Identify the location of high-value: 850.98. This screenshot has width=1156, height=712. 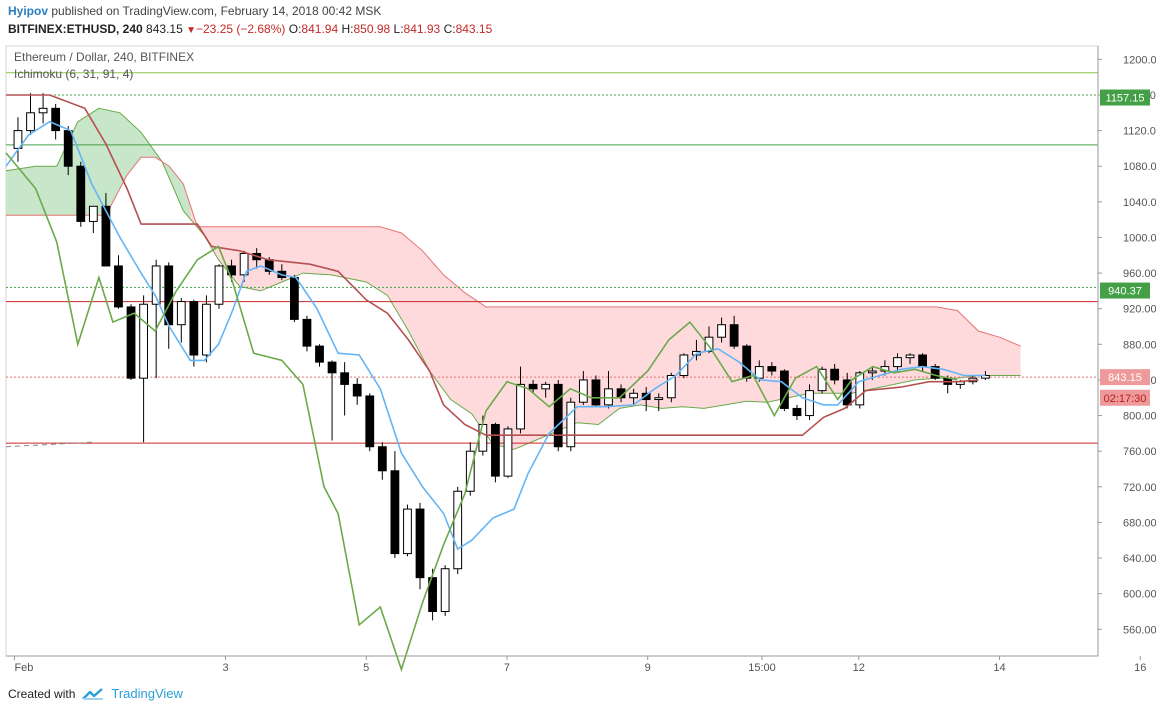
(372, 29).